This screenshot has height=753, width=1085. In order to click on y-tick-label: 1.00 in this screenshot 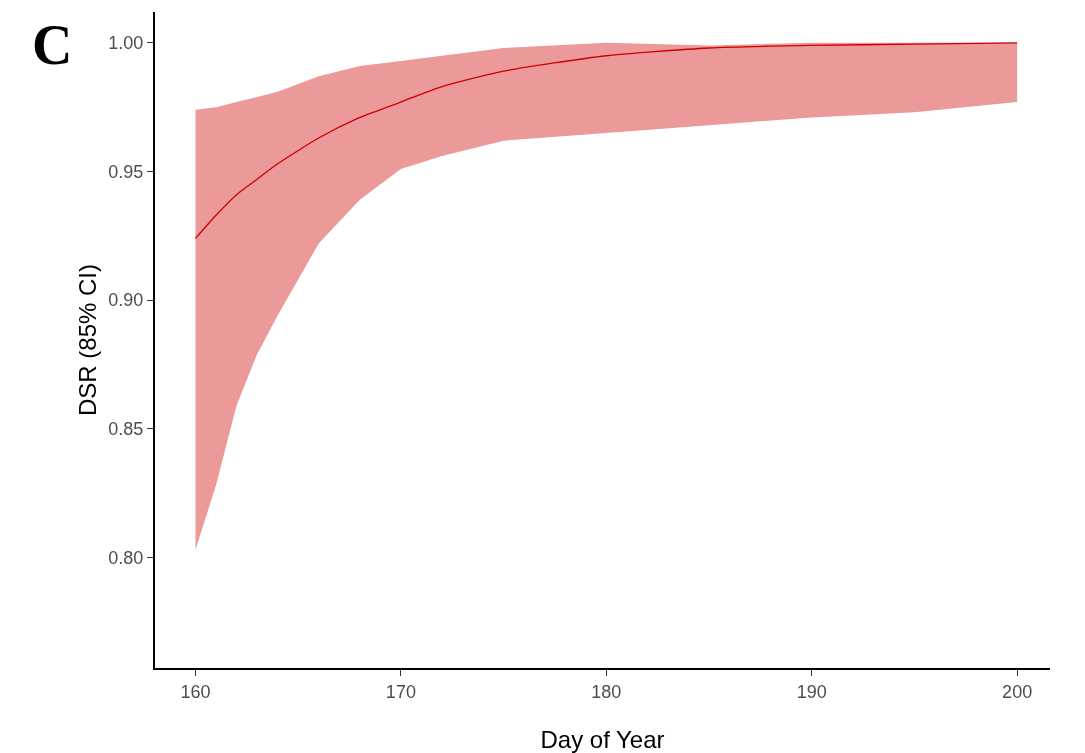, I will do `click(126, 43)`.